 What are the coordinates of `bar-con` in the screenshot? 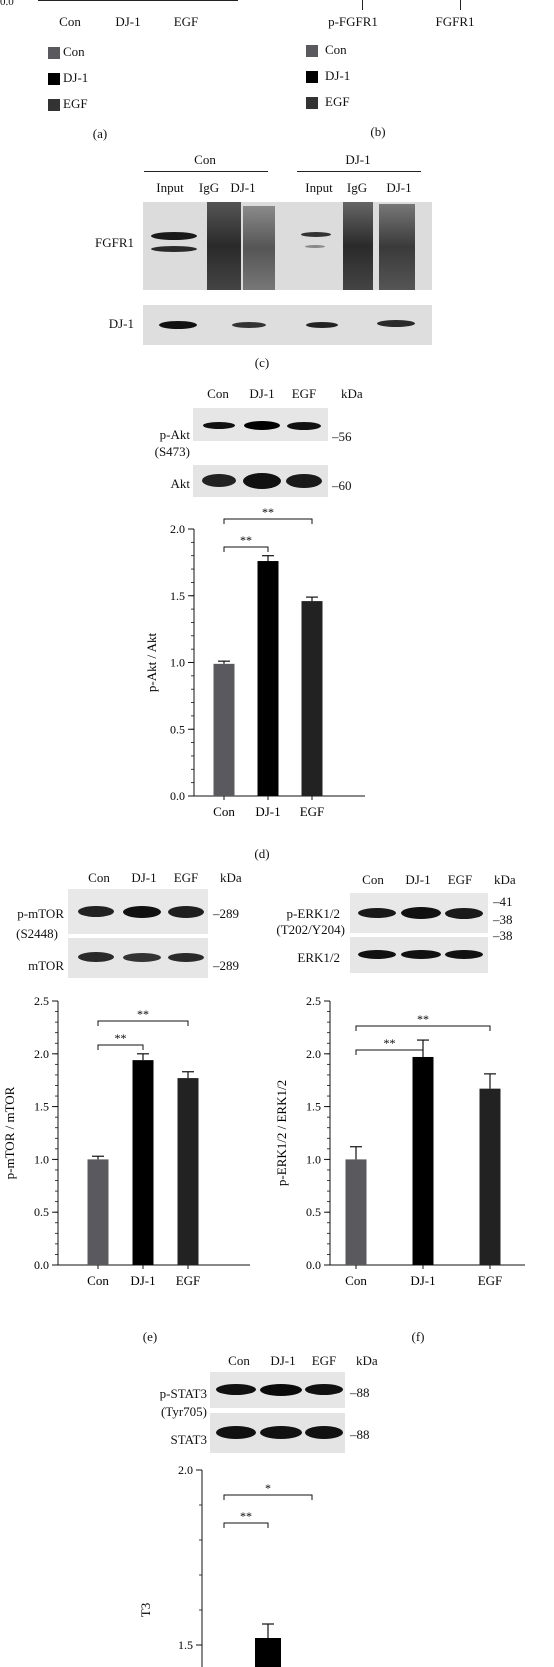 It's located at (224, 729).